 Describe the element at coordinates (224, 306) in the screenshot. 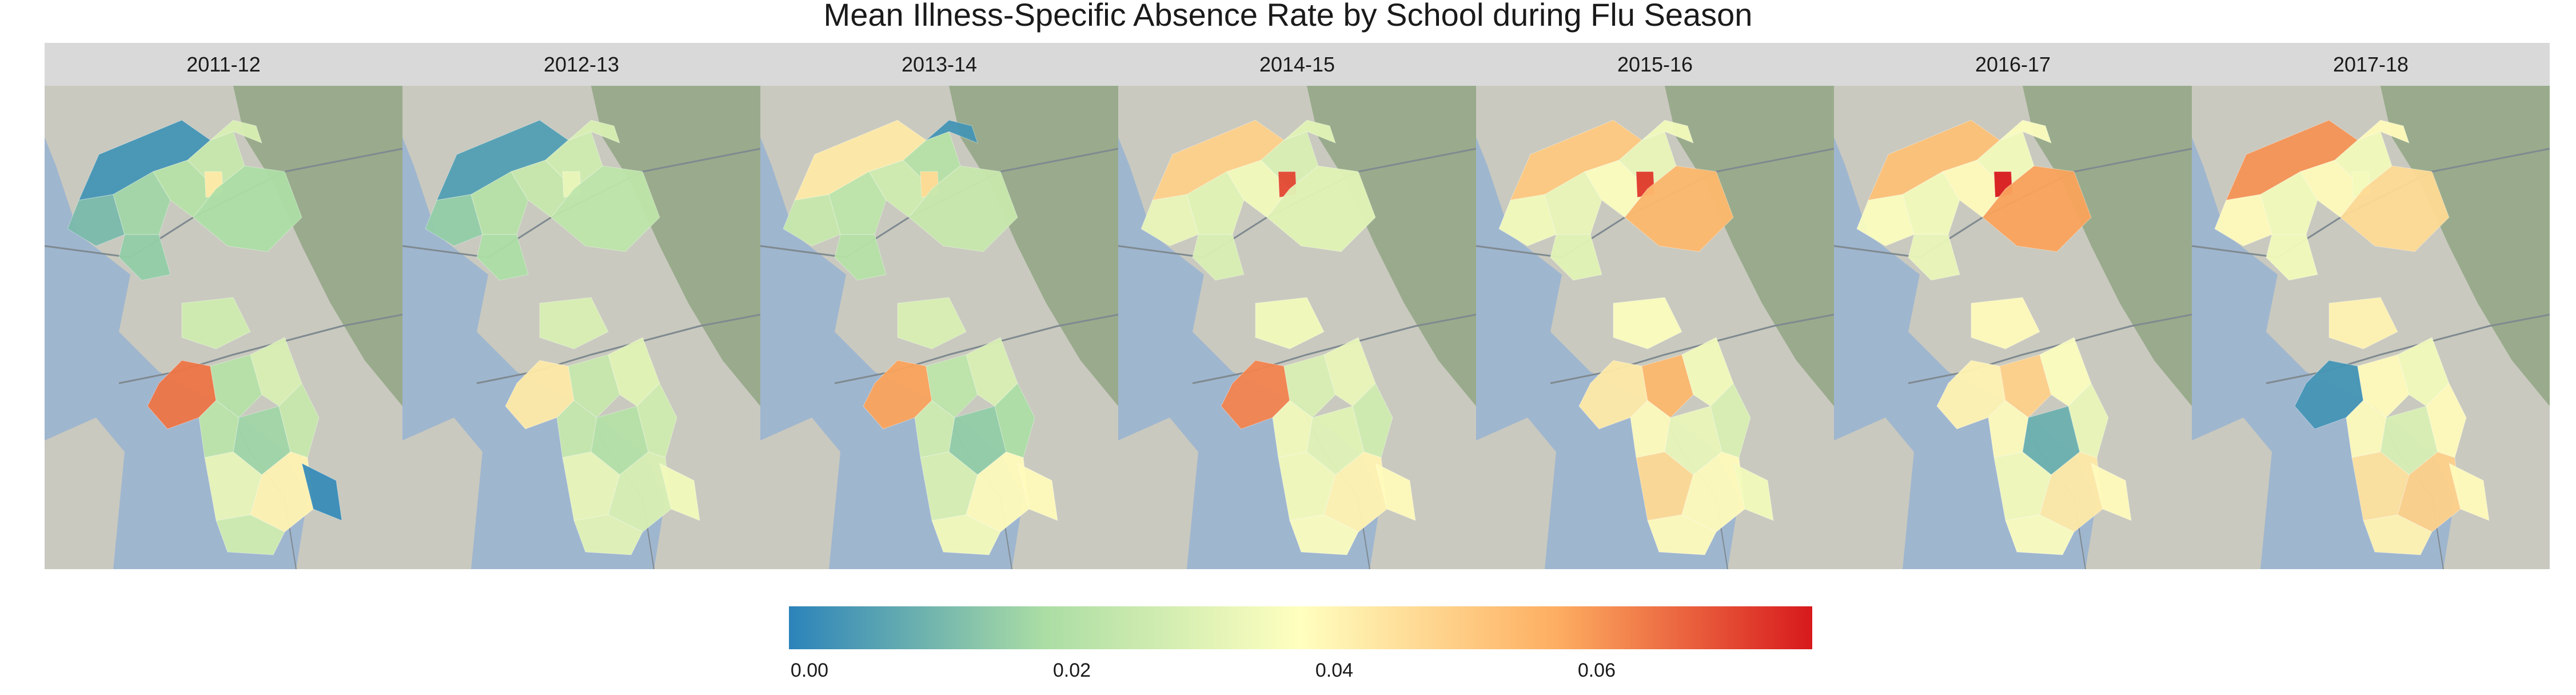

I see `facet-panel-2011-12: 2011-12` at that location.